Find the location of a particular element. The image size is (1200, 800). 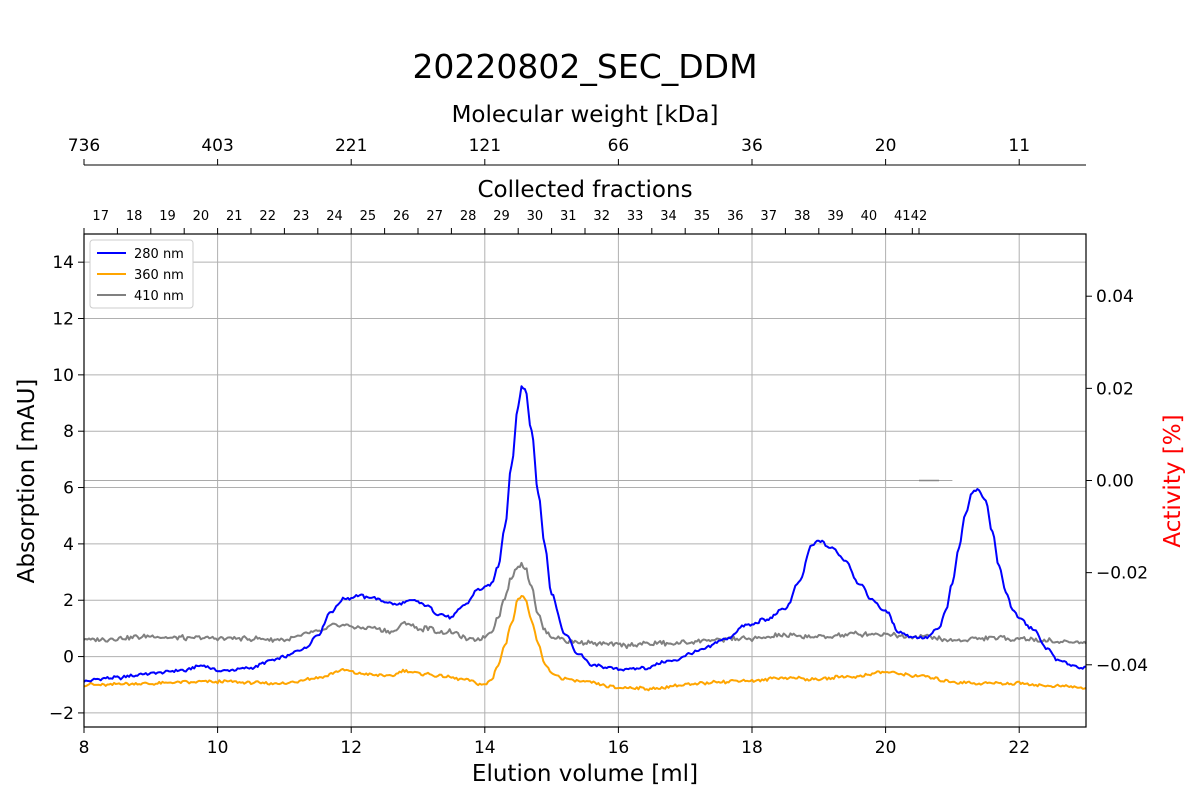

y-tick-label: −2 is located at coordinates (61, 714).